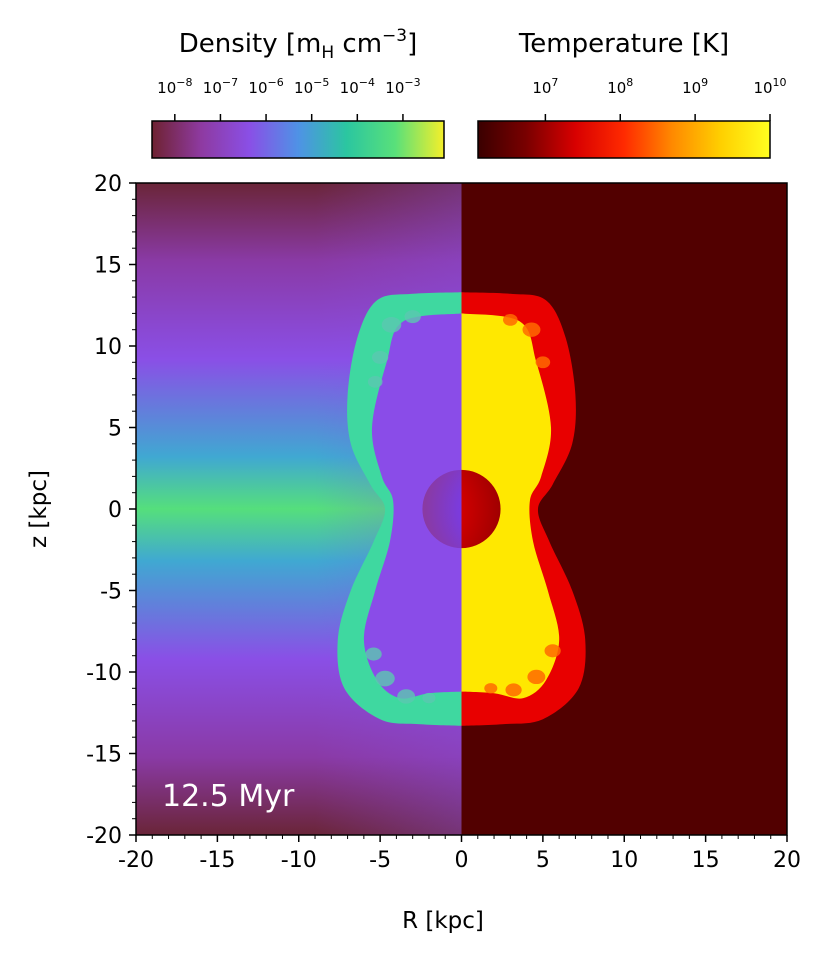 The width and height of the screenshot is (829, 959). Describe the element at coordinates (543, 860) in the screenshot. I see `x-tick-label: 5` at that location.